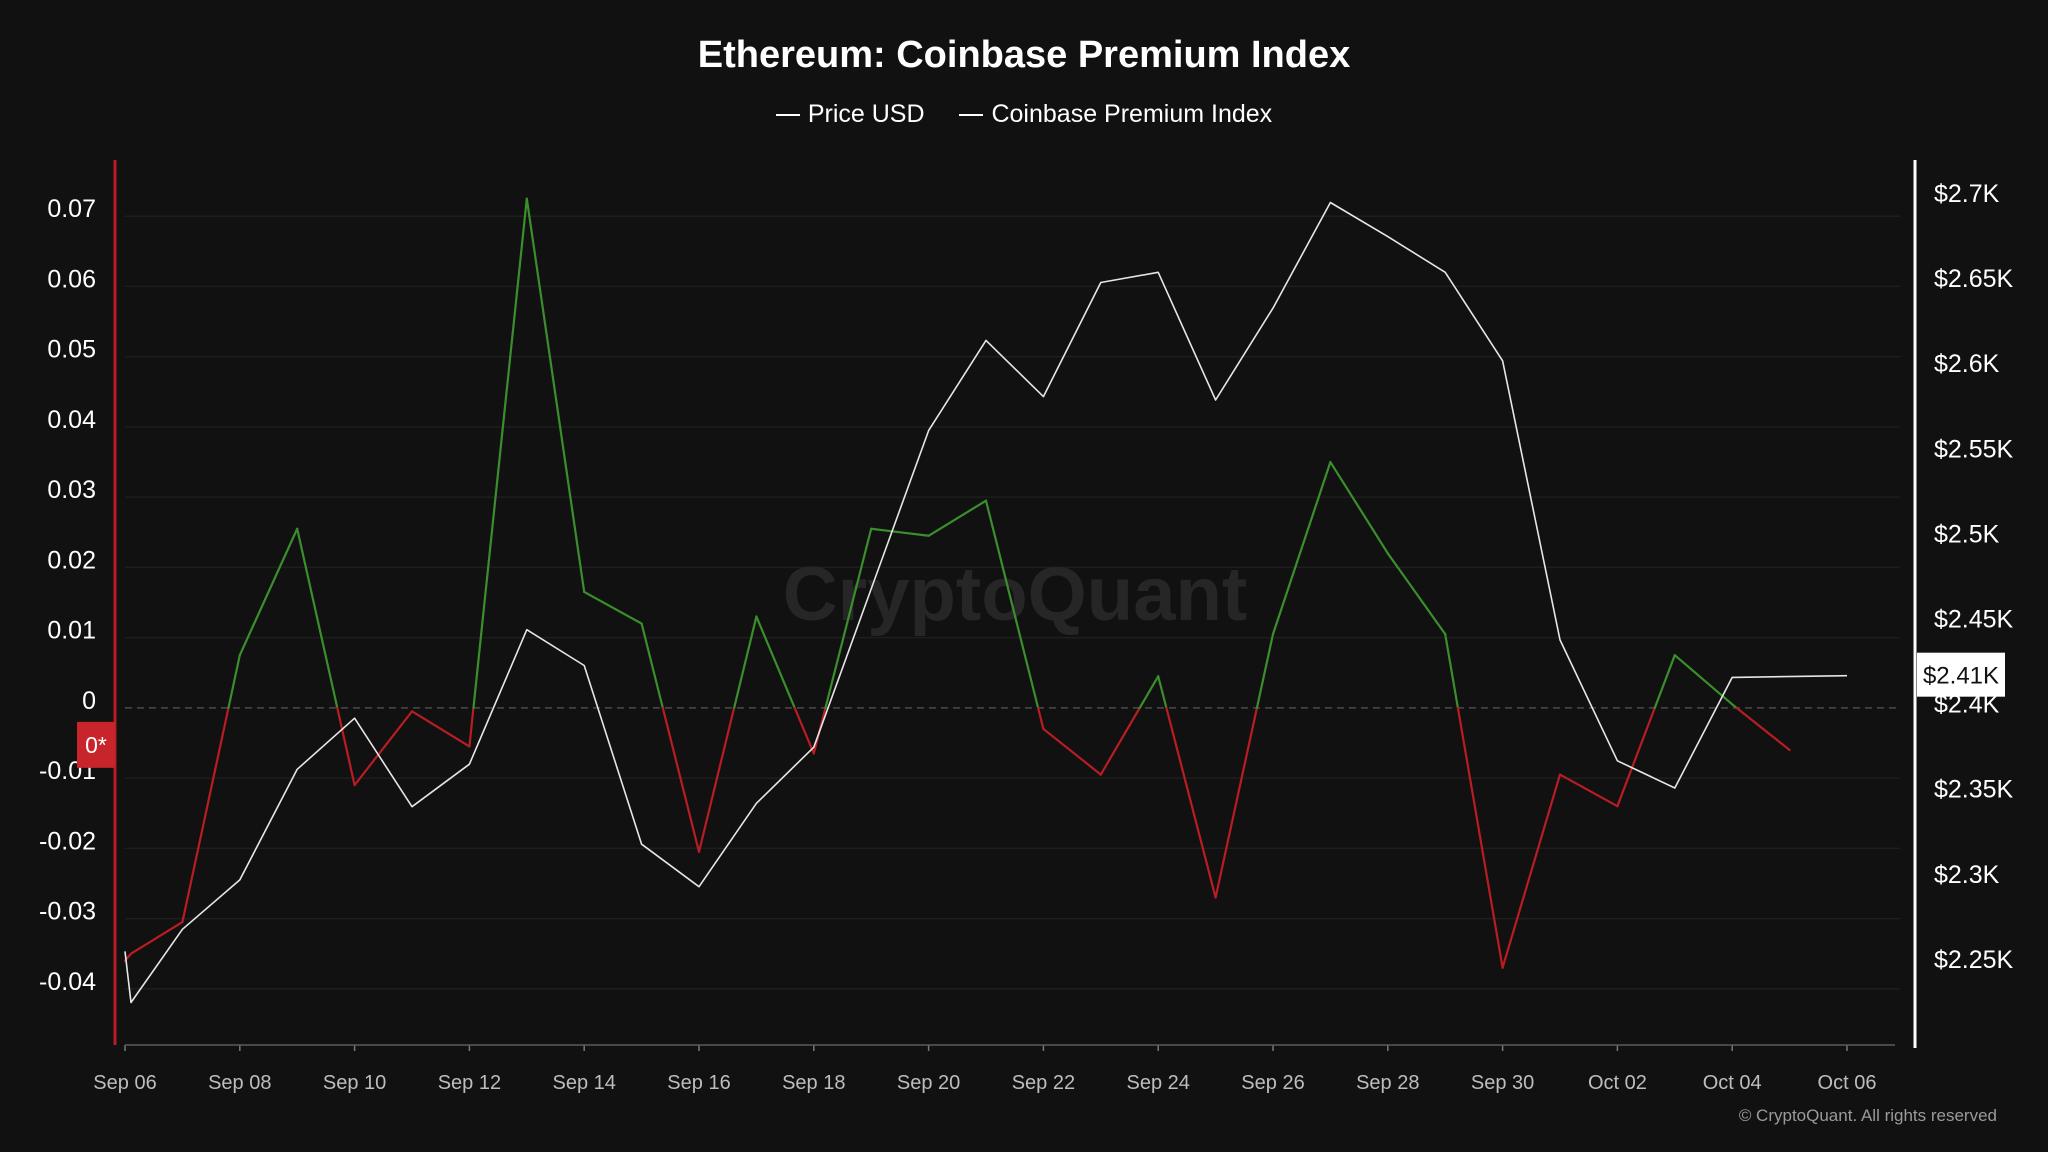 This screenshot has height=1152, width=2048. I want to click on x-tick-label: Sep 16, so click(698, 1083).